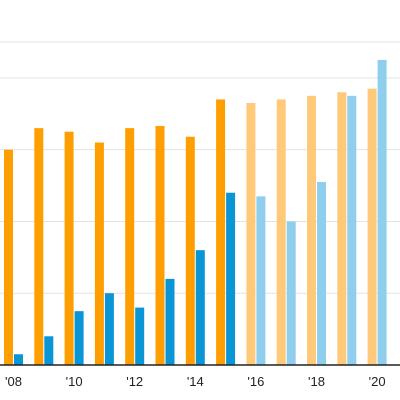 The image size is (400, 400). I want to click on bar-series-2-2017, so click(291, 293).